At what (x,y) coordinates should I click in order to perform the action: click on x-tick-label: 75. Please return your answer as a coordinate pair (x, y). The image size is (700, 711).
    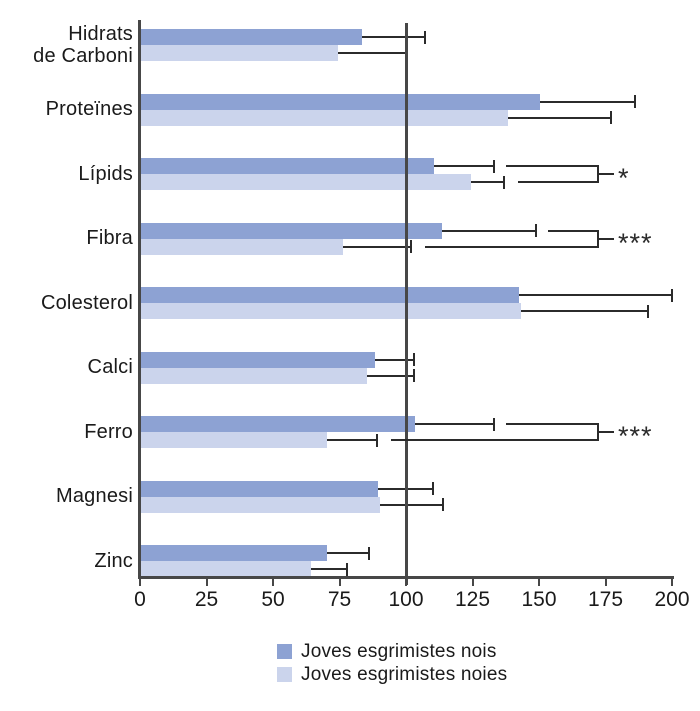
    Looking at the image, I should click on (339, 599).